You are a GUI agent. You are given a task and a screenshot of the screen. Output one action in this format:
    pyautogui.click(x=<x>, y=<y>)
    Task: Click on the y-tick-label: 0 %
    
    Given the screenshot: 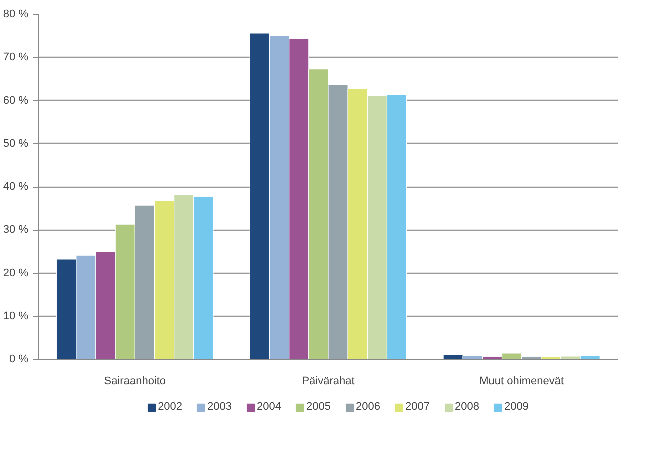 What is the action you would take?
    pyautogui.click(x=19, y=360)
    